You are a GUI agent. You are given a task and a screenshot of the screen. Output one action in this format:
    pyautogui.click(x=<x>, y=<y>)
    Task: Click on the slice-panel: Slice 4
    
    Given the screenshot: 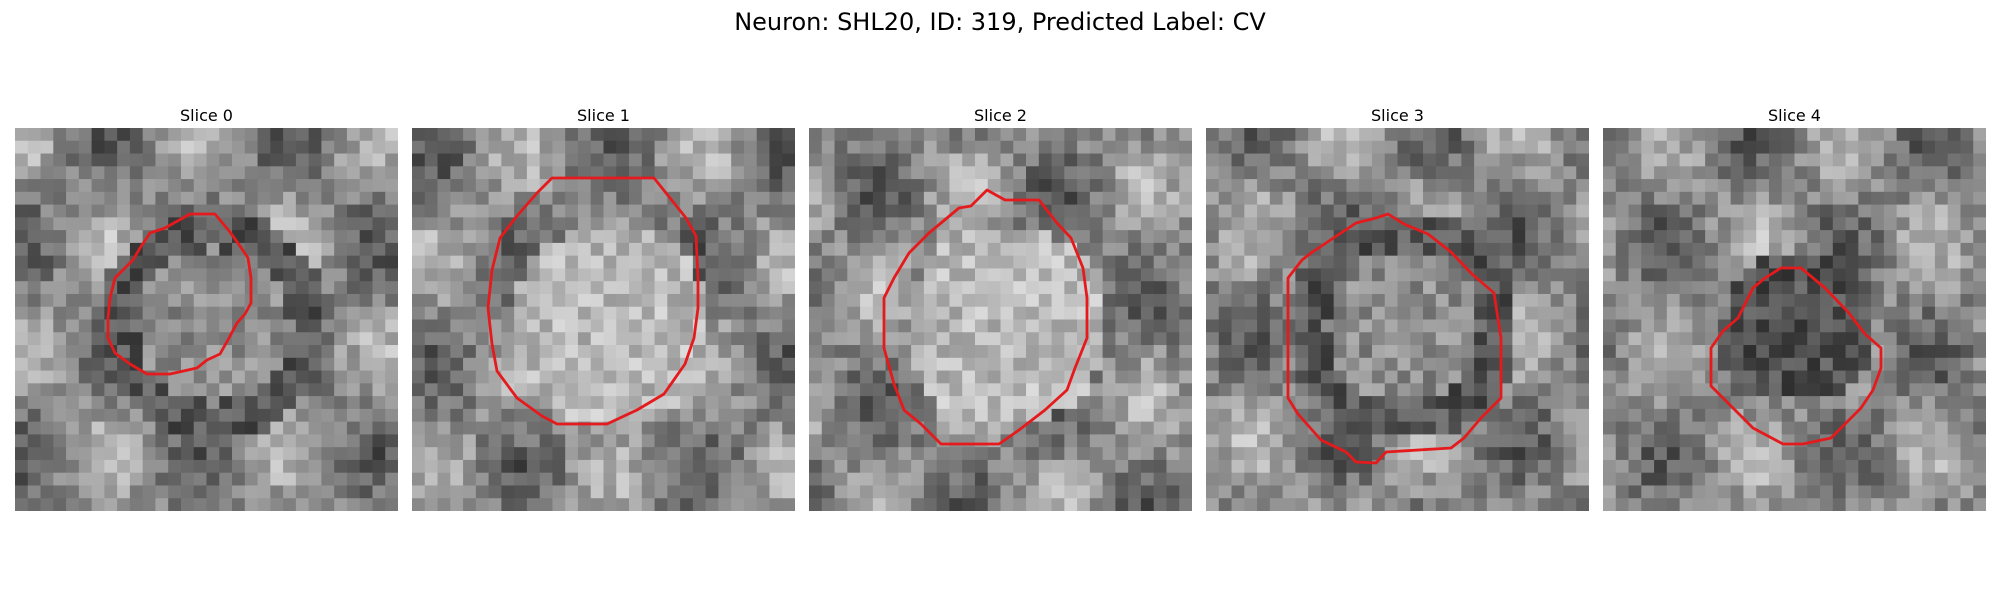 What is the action you would take?
    pyautogui.click(x=1794, y=308)
    